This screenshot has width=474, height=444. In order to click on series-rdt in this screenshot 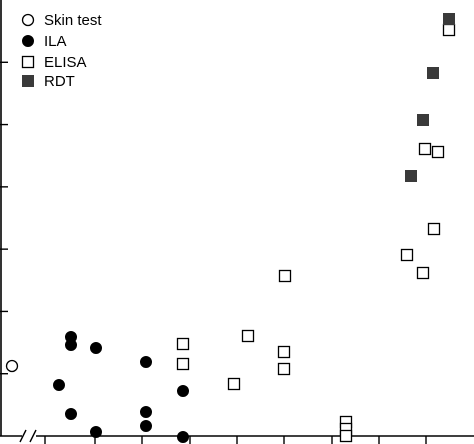, I will do `click(430, 97)`.